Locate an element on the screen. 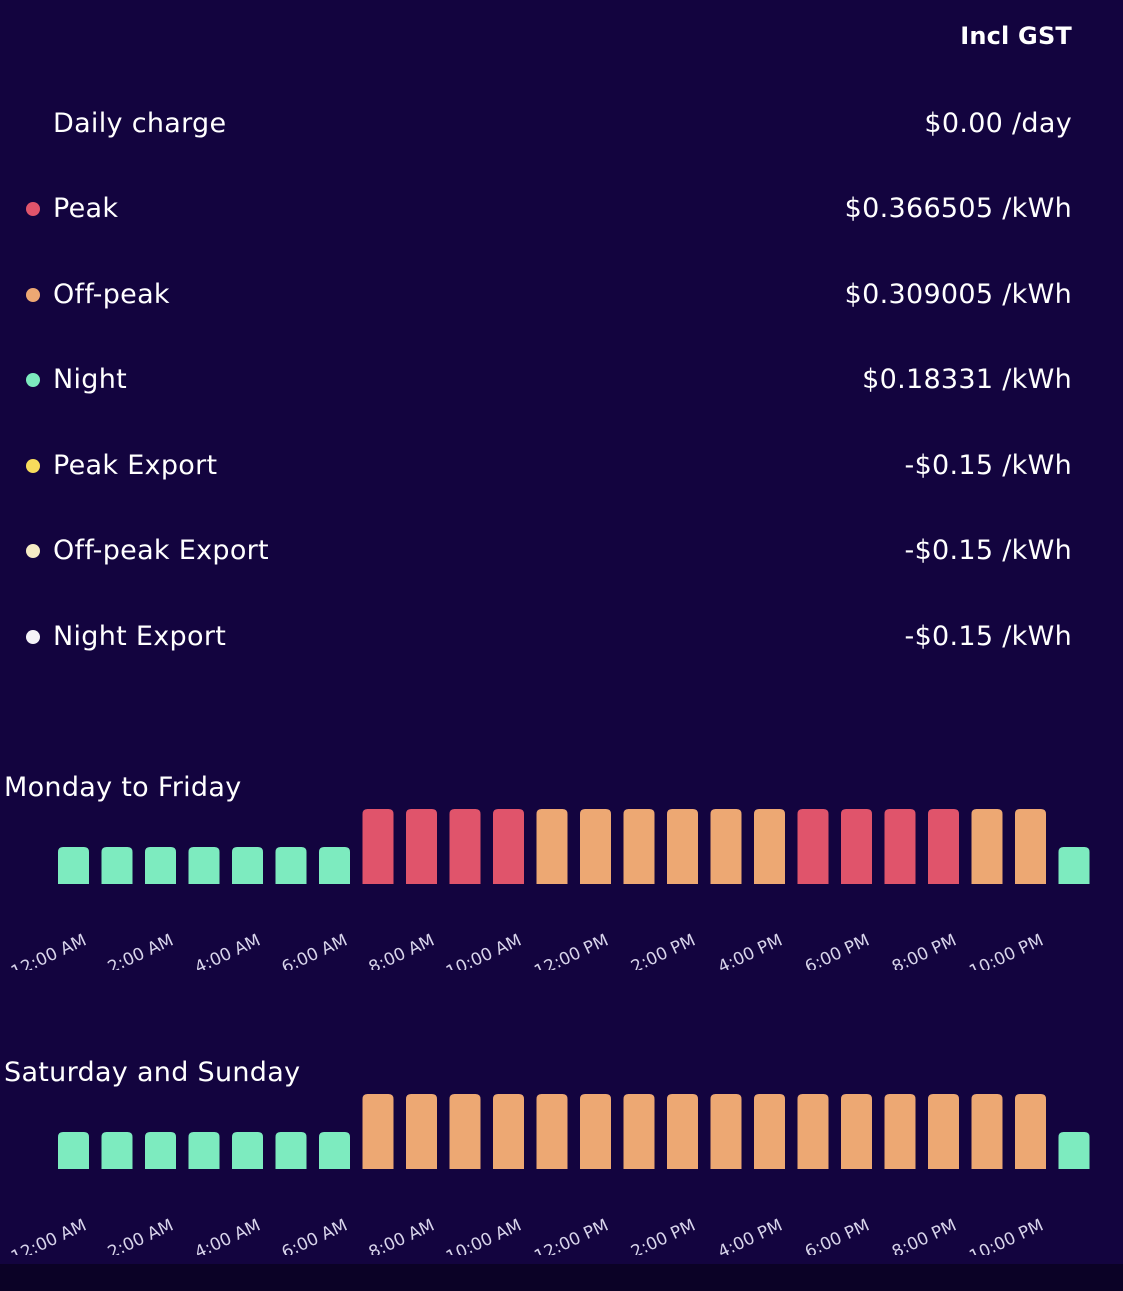  gst-header: Incl GST is located at coordinates (1016, 36).